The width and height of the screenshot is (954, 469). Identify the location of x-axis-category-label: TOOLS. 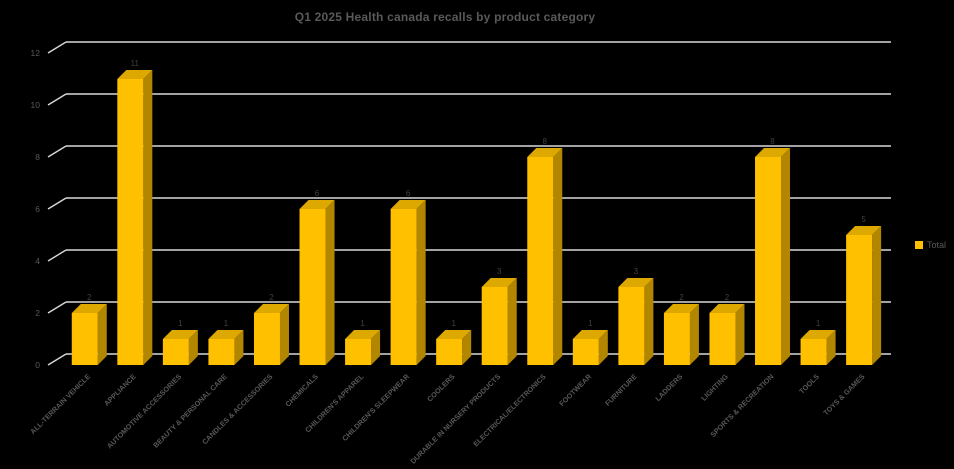
(809, 384).